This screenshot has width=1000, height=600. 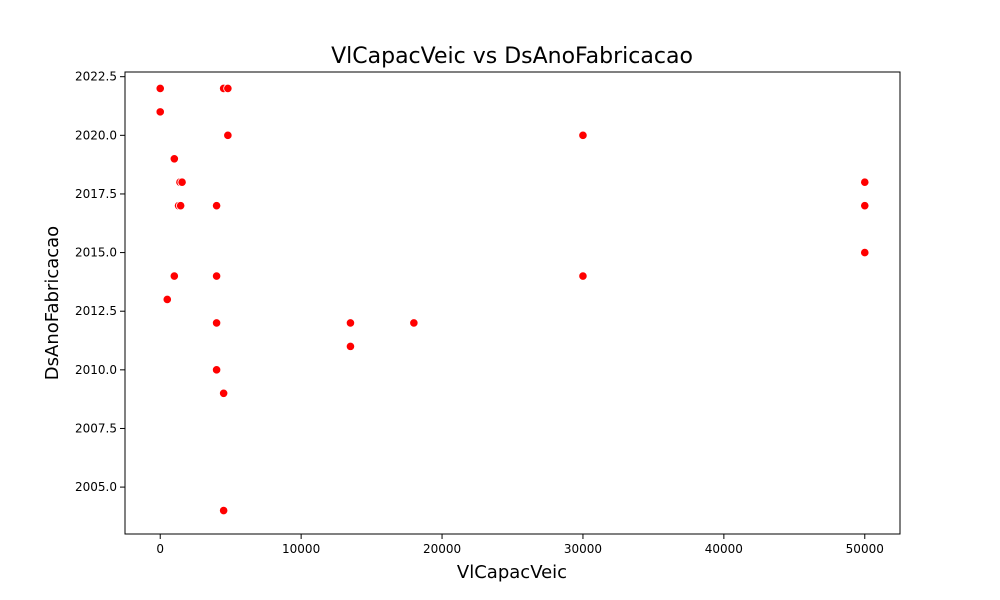 I want to click on chart-title: VlCapacVeic vs DsAnoFabricacao, so click(x=512, y=56).